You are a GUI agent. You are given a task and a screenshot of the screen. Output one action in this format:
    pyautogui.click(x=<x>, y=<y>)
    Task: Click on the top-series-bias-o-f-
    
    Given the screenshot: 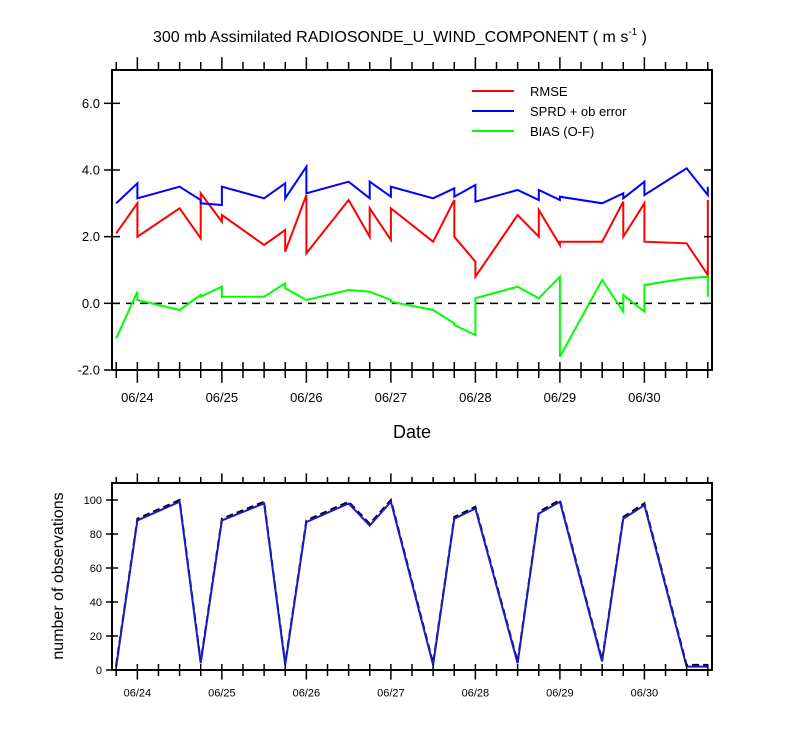 What is the action you would take?
    pyautogui.click(x=412, y=316)
    